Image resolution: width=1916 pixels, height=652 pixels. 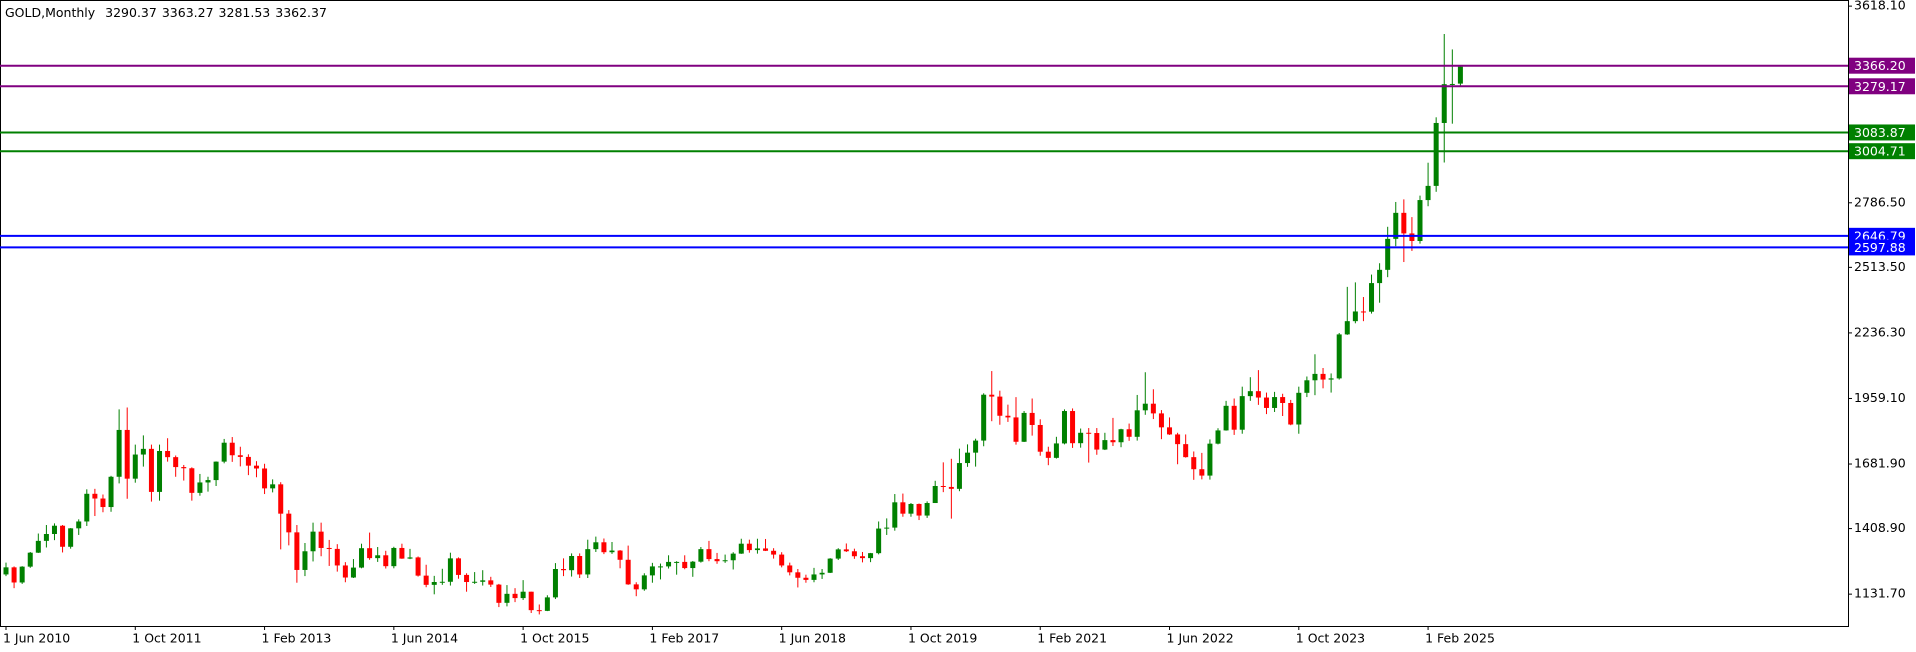 What do you see at coordinates (188, 12) in the screenshot?
I see `header-high: 3363.27` at bounding box center [188, 12].